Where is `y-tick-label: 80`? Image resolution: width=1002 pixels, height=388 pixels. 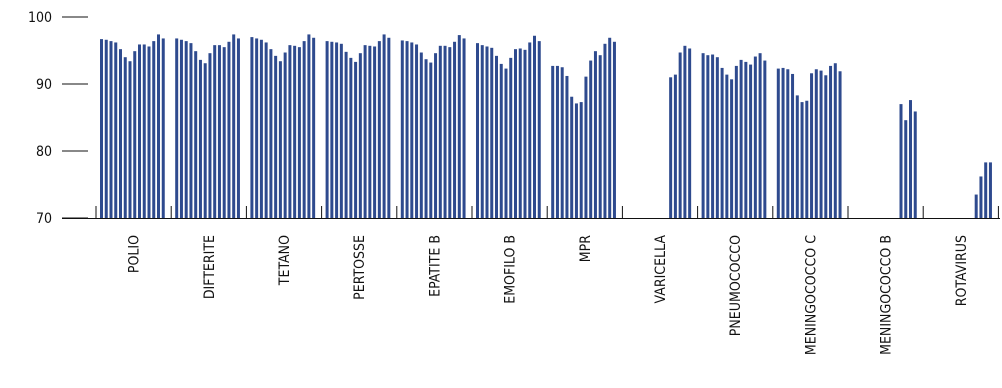 y-tick-label: 80 is located at coordinates (44, 152).